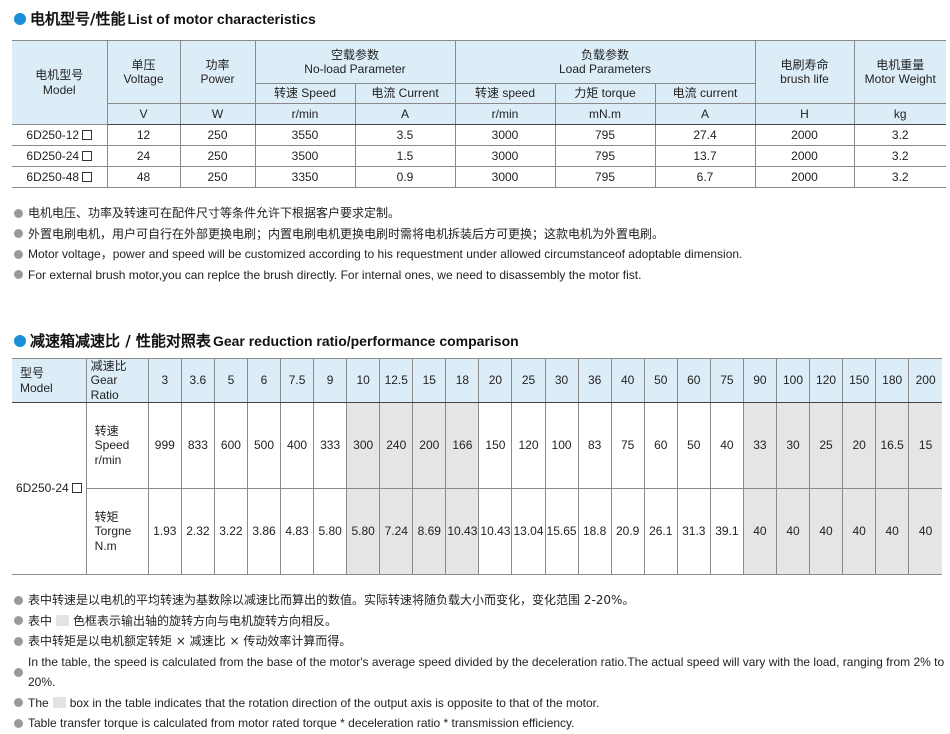 This screenshot has width=950, height=734. I want to click on table-cell: 3.5, so click(405, 135).